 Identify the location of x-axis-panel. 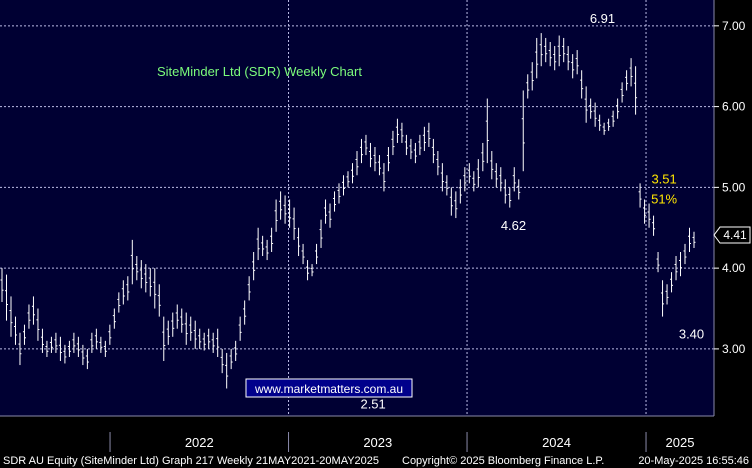
(376, 434).